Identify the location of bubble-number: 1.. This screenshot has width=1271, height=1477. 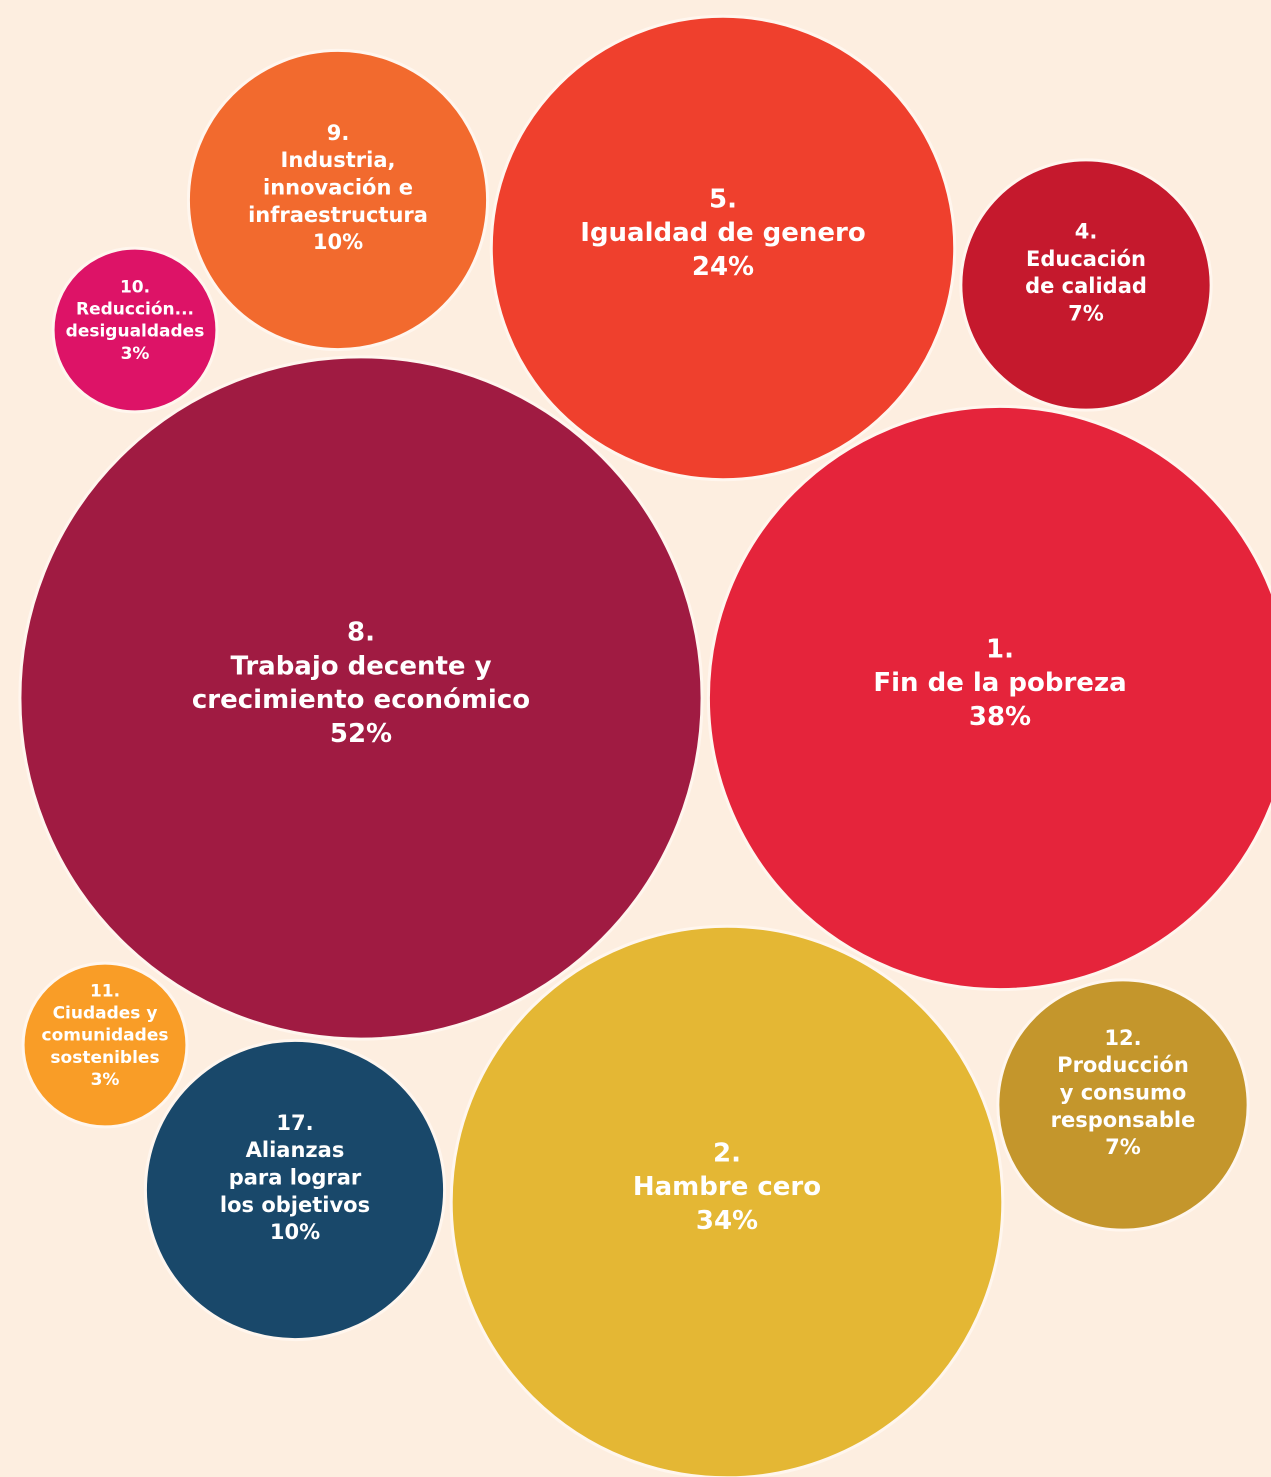
(1000, 649).